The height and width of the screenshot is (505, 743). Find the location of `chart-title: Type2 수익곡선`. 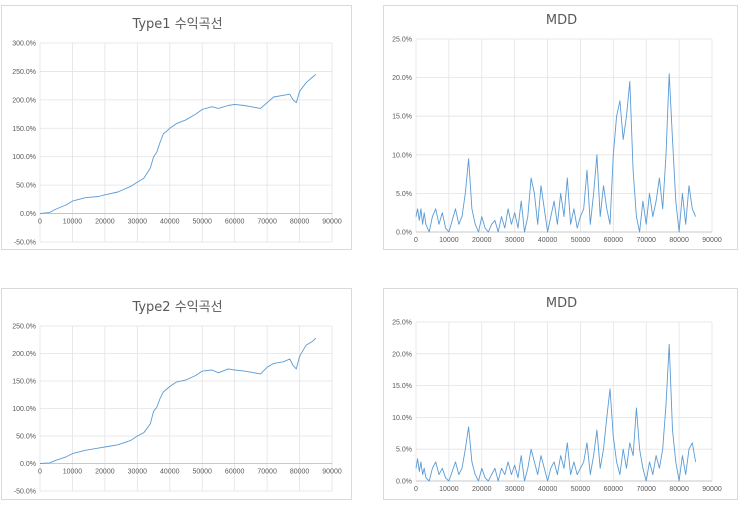

chart-title: Type2 수익곡선 is located at coordinates (176, 307).